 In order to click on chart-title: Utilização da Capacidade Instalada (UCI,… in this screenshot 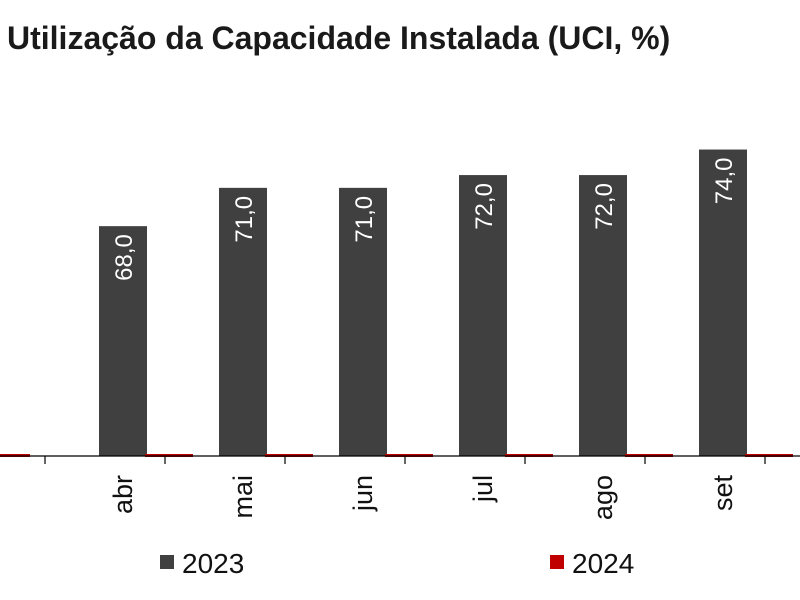, I will do `click(339, 38)`.